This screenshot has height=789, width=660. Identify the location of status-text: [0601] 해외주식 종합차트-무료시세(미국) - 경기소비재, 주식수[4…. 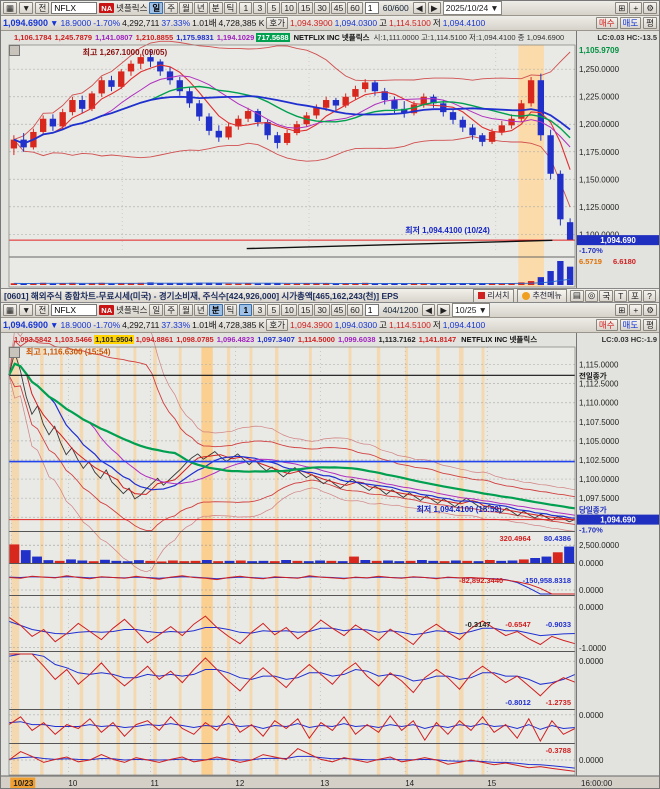
(201, 295).